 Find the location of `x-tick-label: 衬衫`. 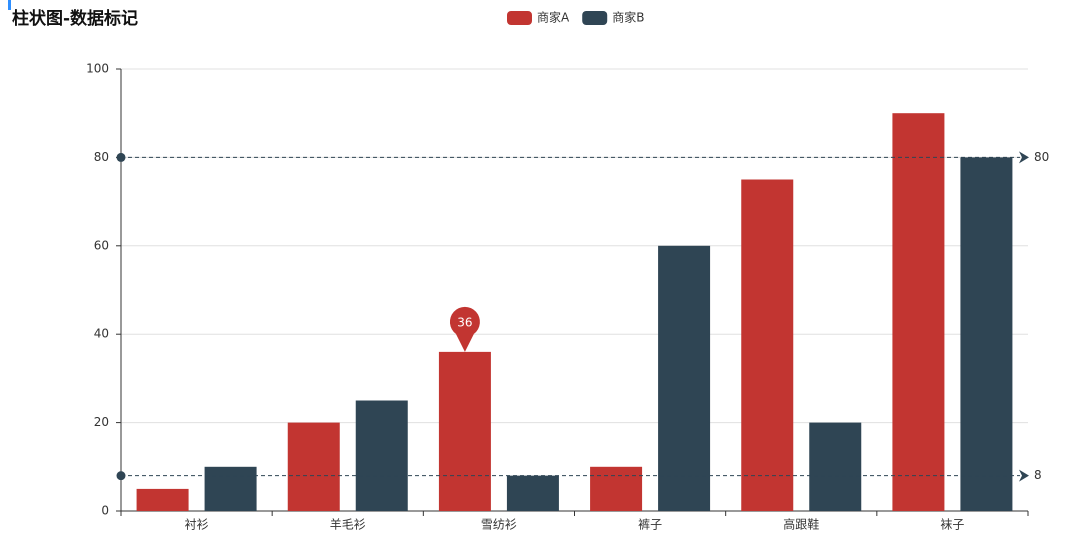

x-tick-label: 衬衫 is located at coordinates (197, 525).